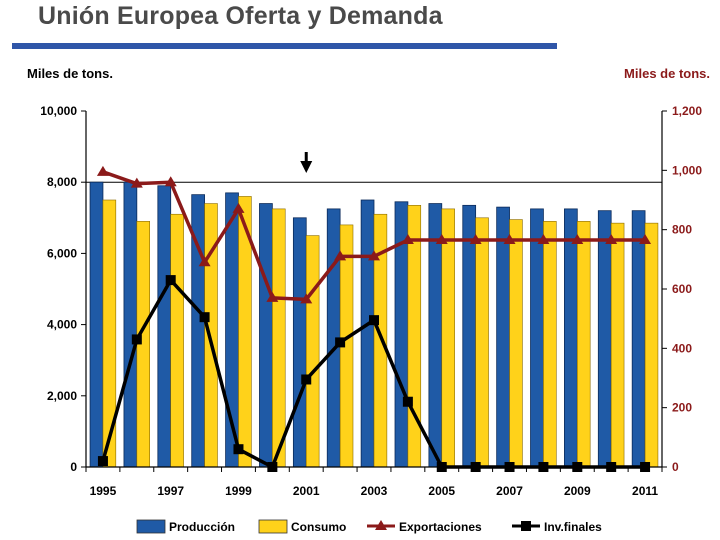 The width and height of the screenshot is (720, 540). What do you see at coordinates (284, 46) in the screenshot?
I see `title-underline` at bounding box center [284, 46].